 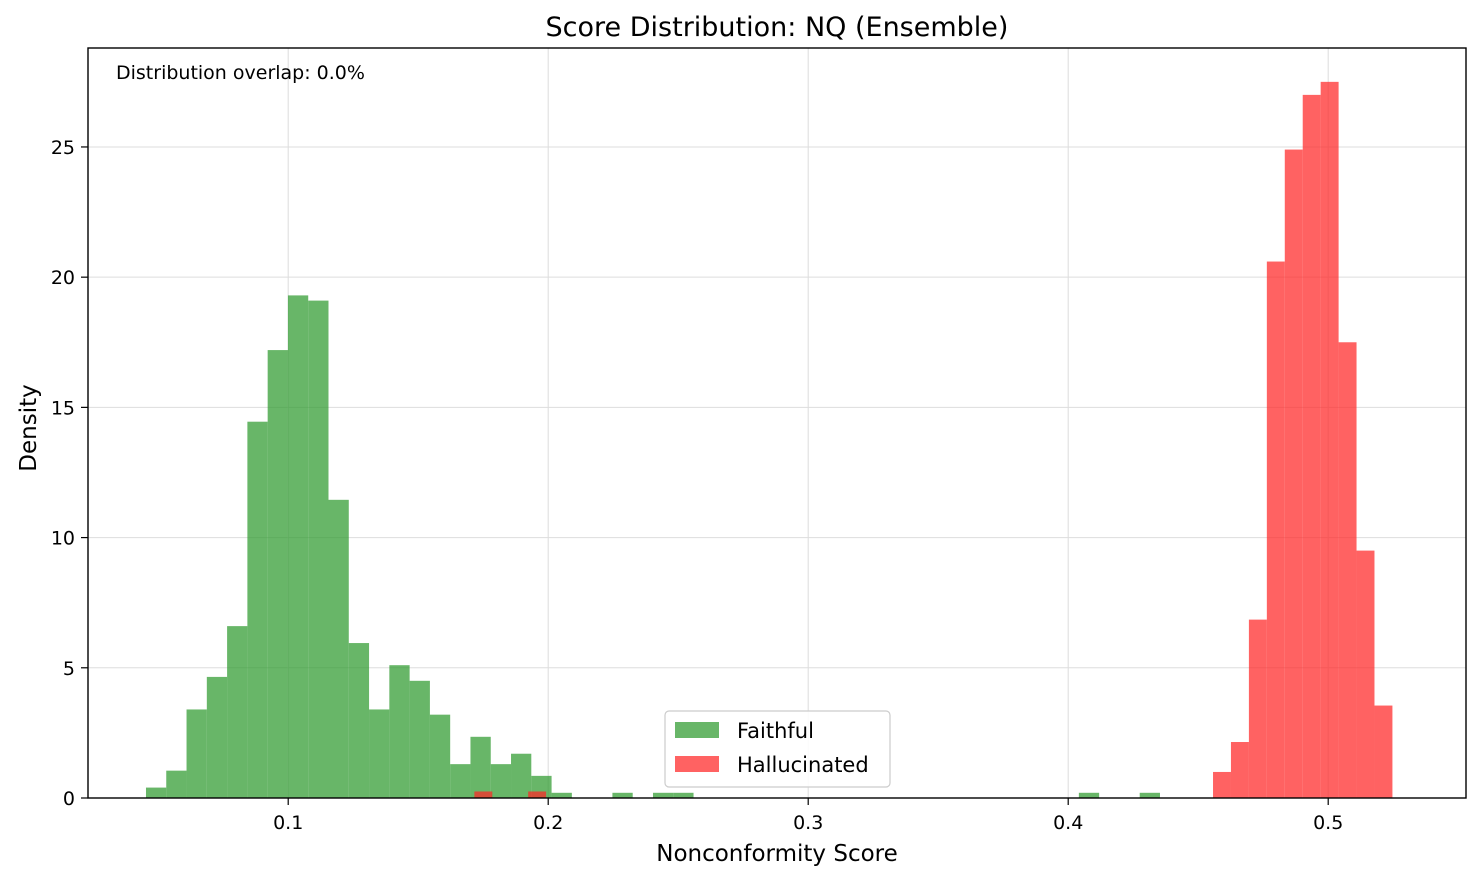 What do you see at coordinates (63, 278) in the screenshot?
I see `y-tick-label: 20` at bounding box center [63, 278].